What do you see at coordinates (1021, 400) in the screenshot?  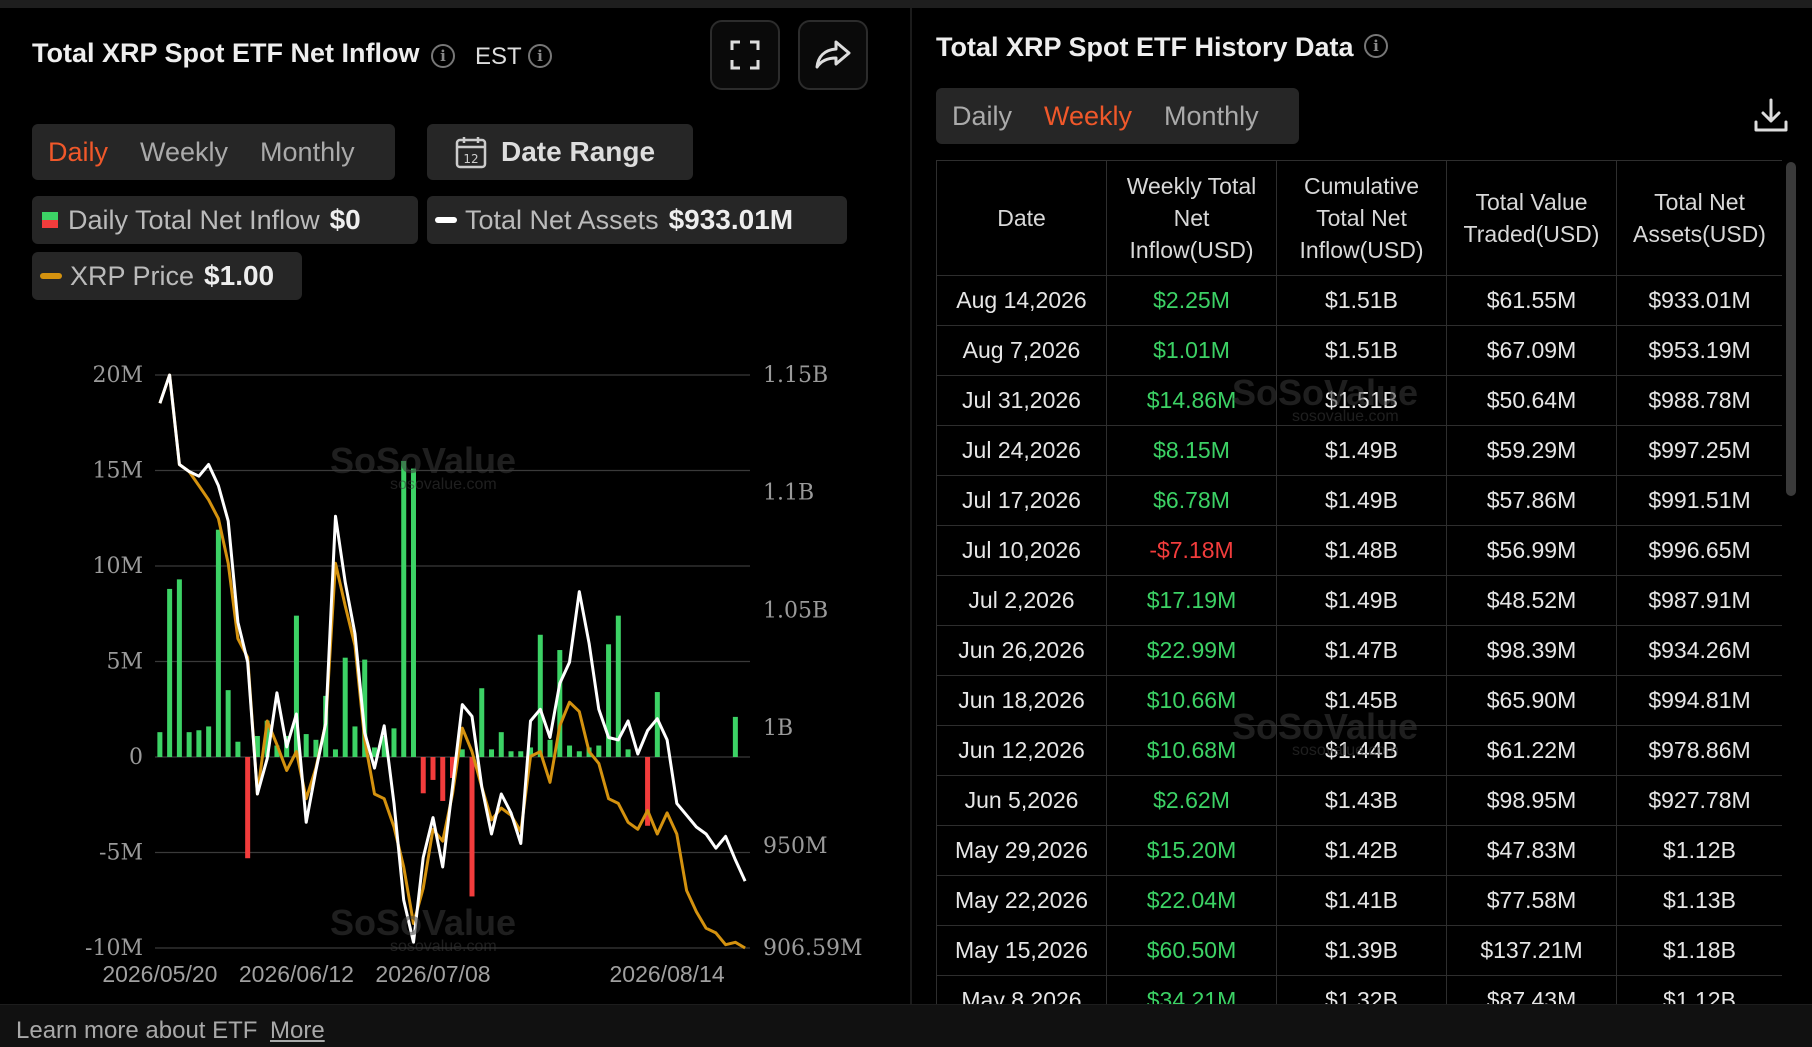 I see `table-cell: Jul 31,2026` at bounding box center [1021, 400].